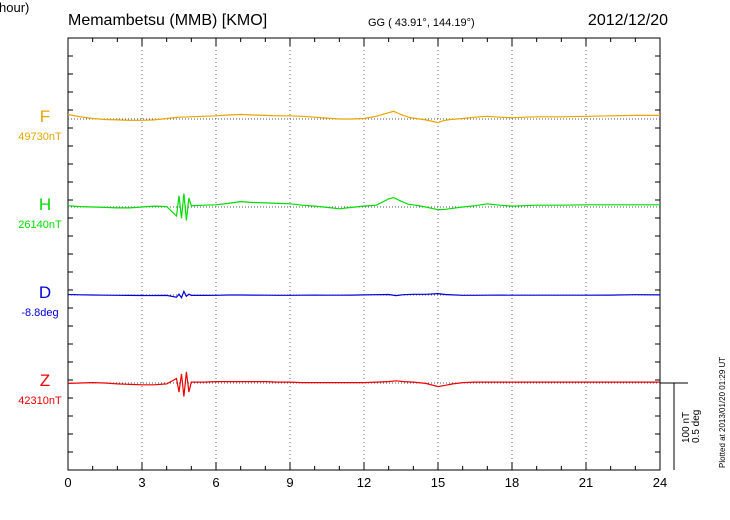 The width and height of the screenshot is (730, 520). I want to click on chart-title: Memambetsu (MMB) [KMO], so click(168, 20).